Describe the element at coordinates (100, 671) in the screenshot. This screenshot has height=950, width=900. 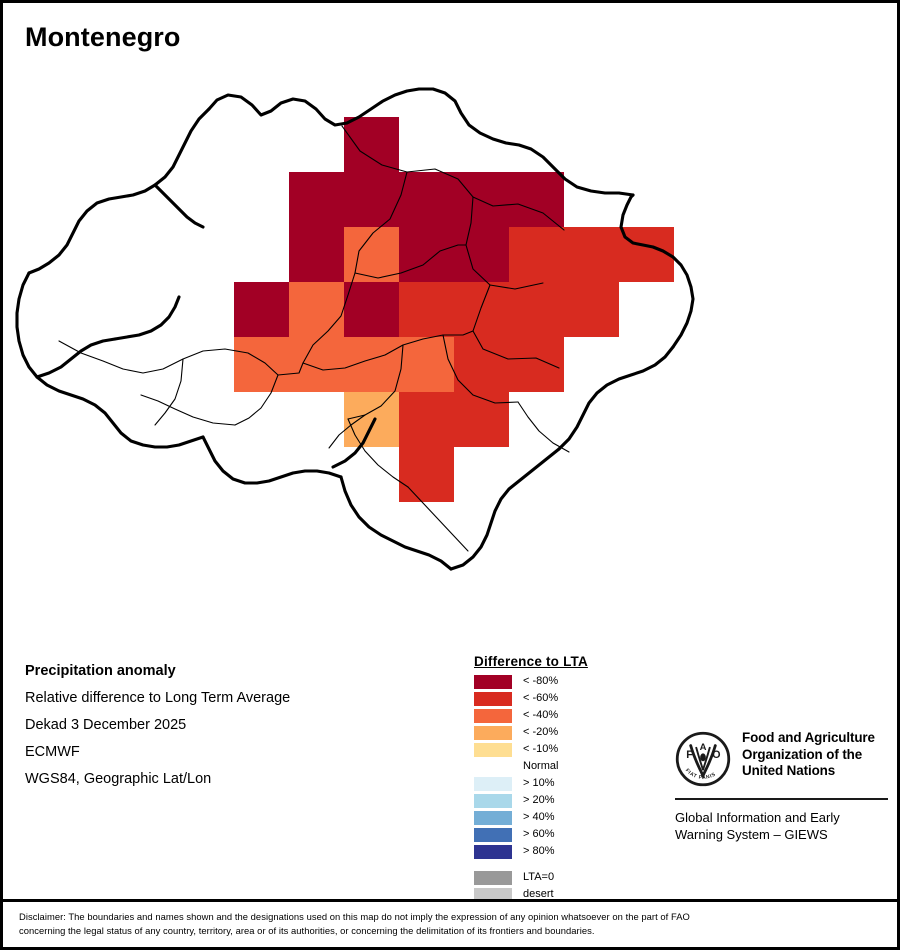
I see `info-line-0: Precipitation anomaly` at that location.